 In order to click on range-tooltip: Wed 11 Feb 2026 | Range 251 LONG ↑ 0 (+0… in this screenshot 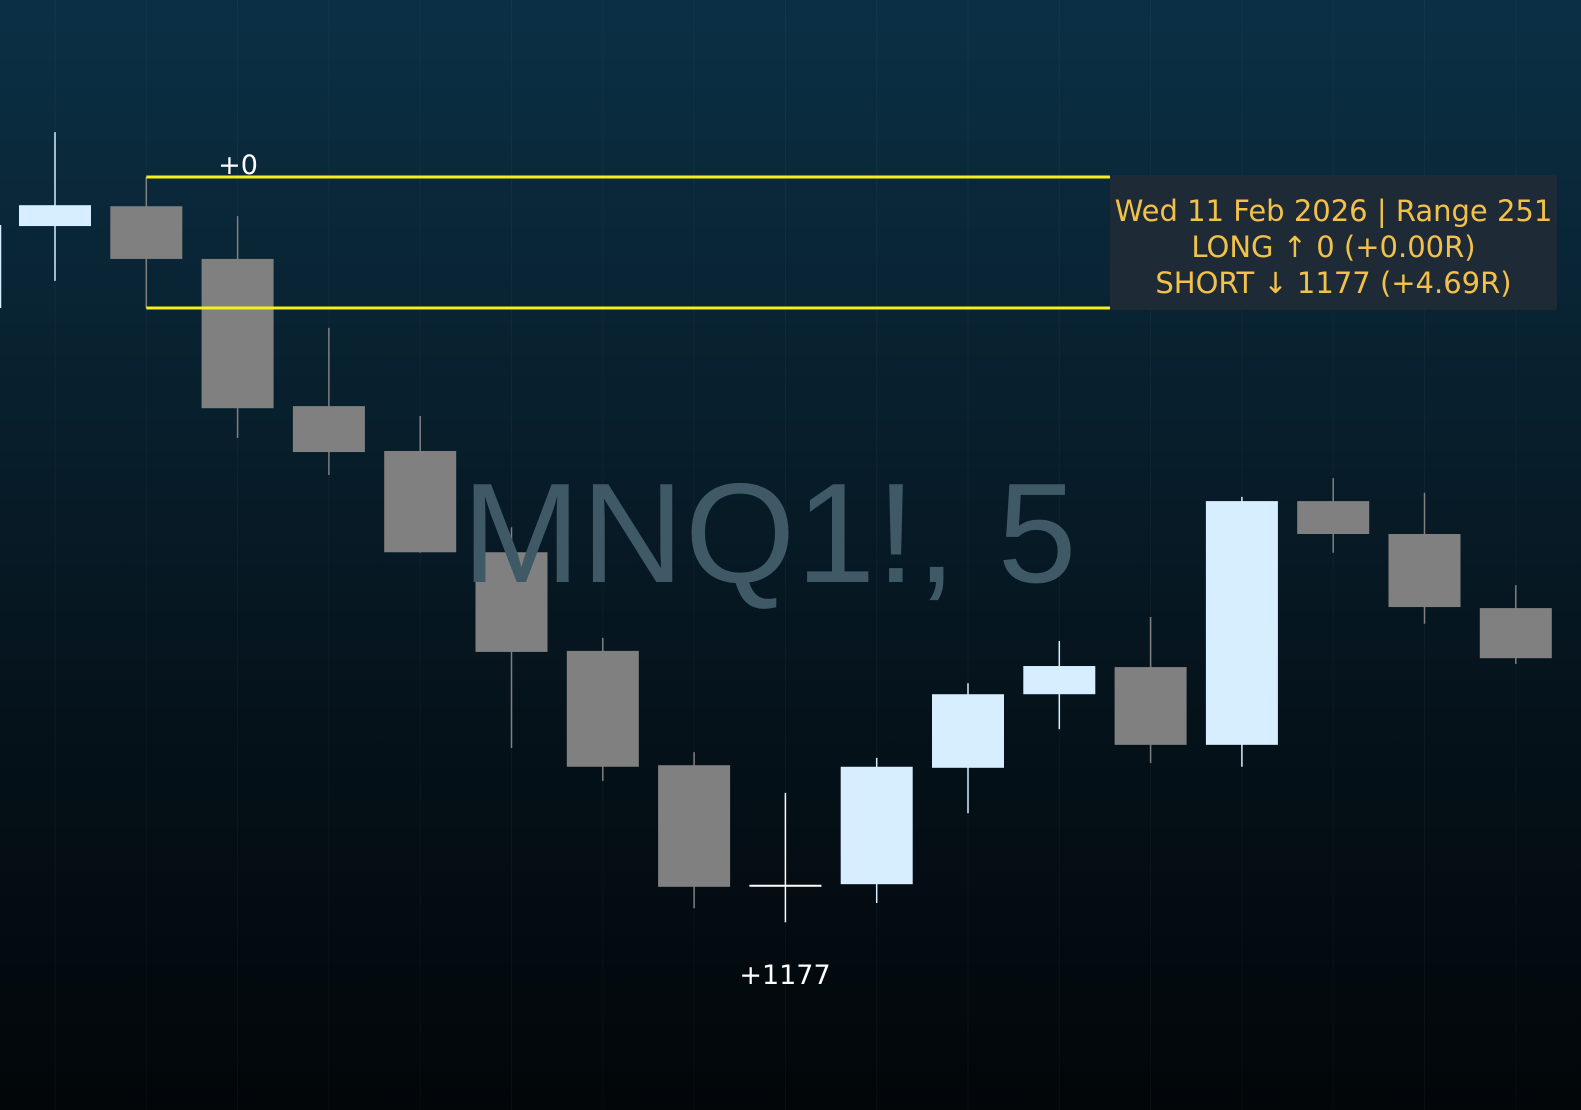, I will do `click(1333, 242)`.